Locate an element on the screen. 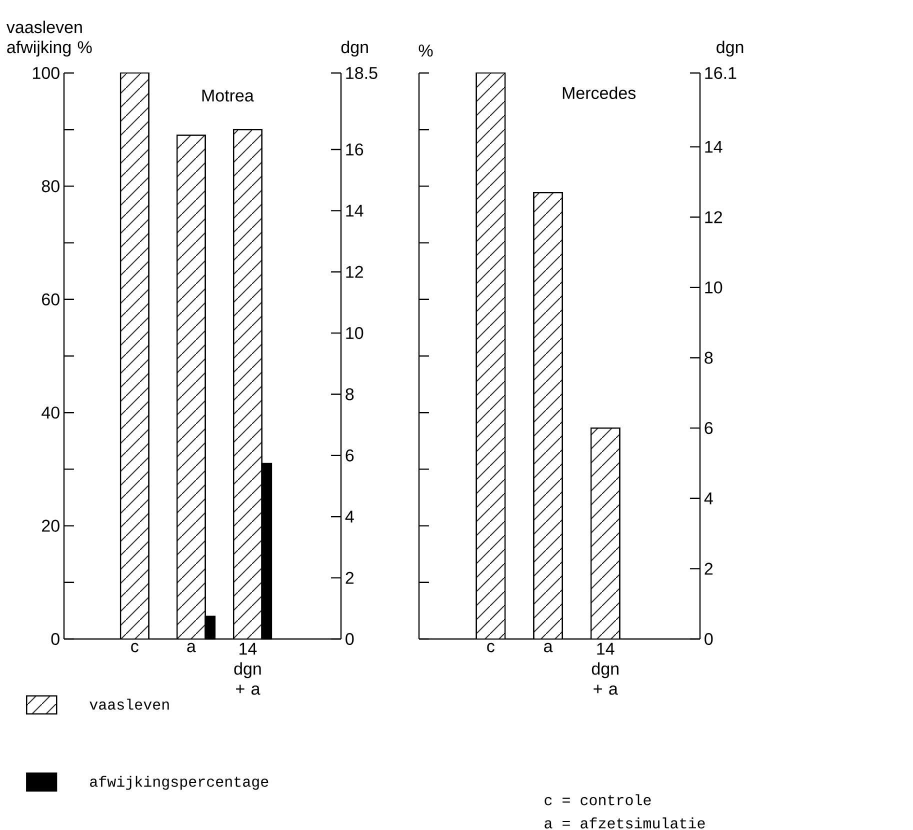  y-tick-label: 40 is located at coordinates (51, 412).